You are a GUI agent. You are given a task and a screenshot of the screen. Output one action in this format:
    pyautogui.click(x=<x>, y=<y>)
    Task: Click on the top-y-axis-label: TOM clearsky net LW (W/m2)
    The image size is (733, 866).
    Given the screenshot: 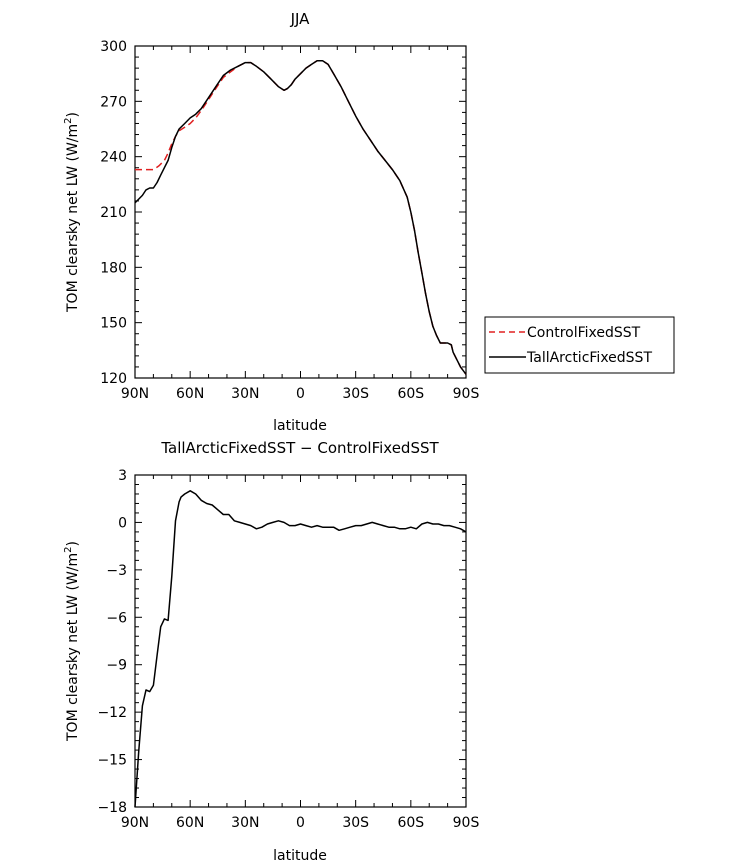 What is the action you would take?
    pyautogui.click(x=72, y=212)
    